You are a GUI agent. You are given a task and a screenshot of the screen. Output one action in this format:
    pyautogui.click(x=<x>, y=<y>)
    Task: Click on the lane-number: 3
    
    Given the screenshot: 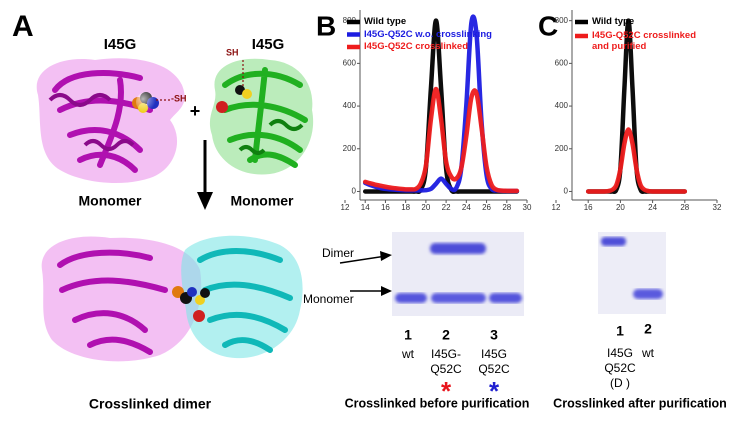 What is the action you would take?
    pyautogui.click(x=494, y=335)
    